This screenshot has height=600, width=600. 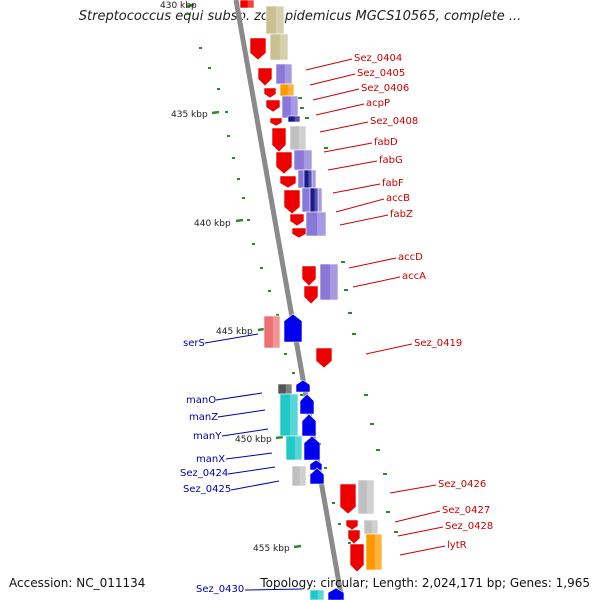 I want to click on gene-label: accA, so click(x=414, y=276).